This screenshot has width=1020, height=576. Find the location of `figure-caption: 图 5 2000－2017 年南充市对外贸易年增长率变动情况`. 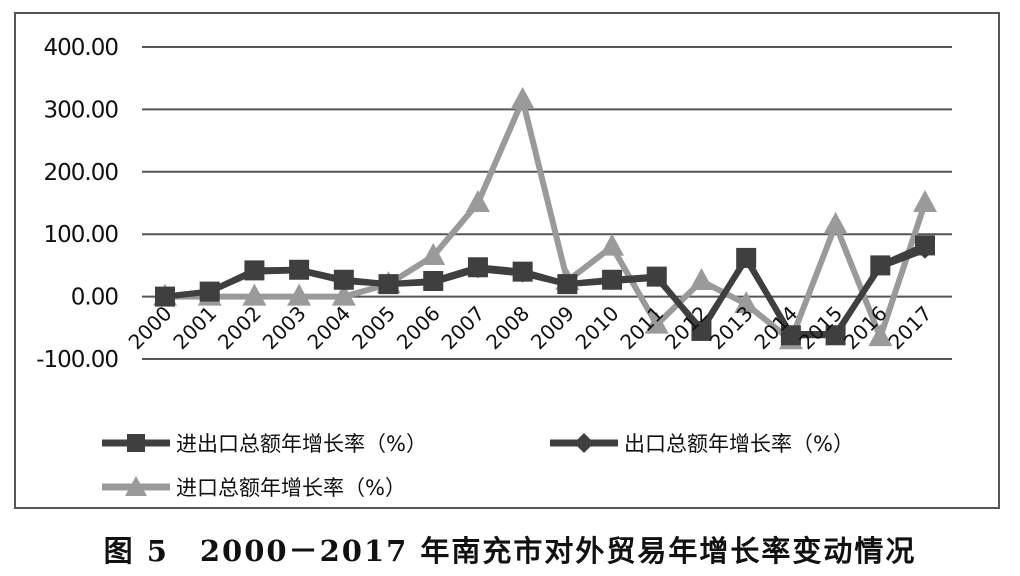

figure-caption: 图 5 2000－2017 年南充市对外贸易年增长率变动情况 is located at coordinates (510, 551).